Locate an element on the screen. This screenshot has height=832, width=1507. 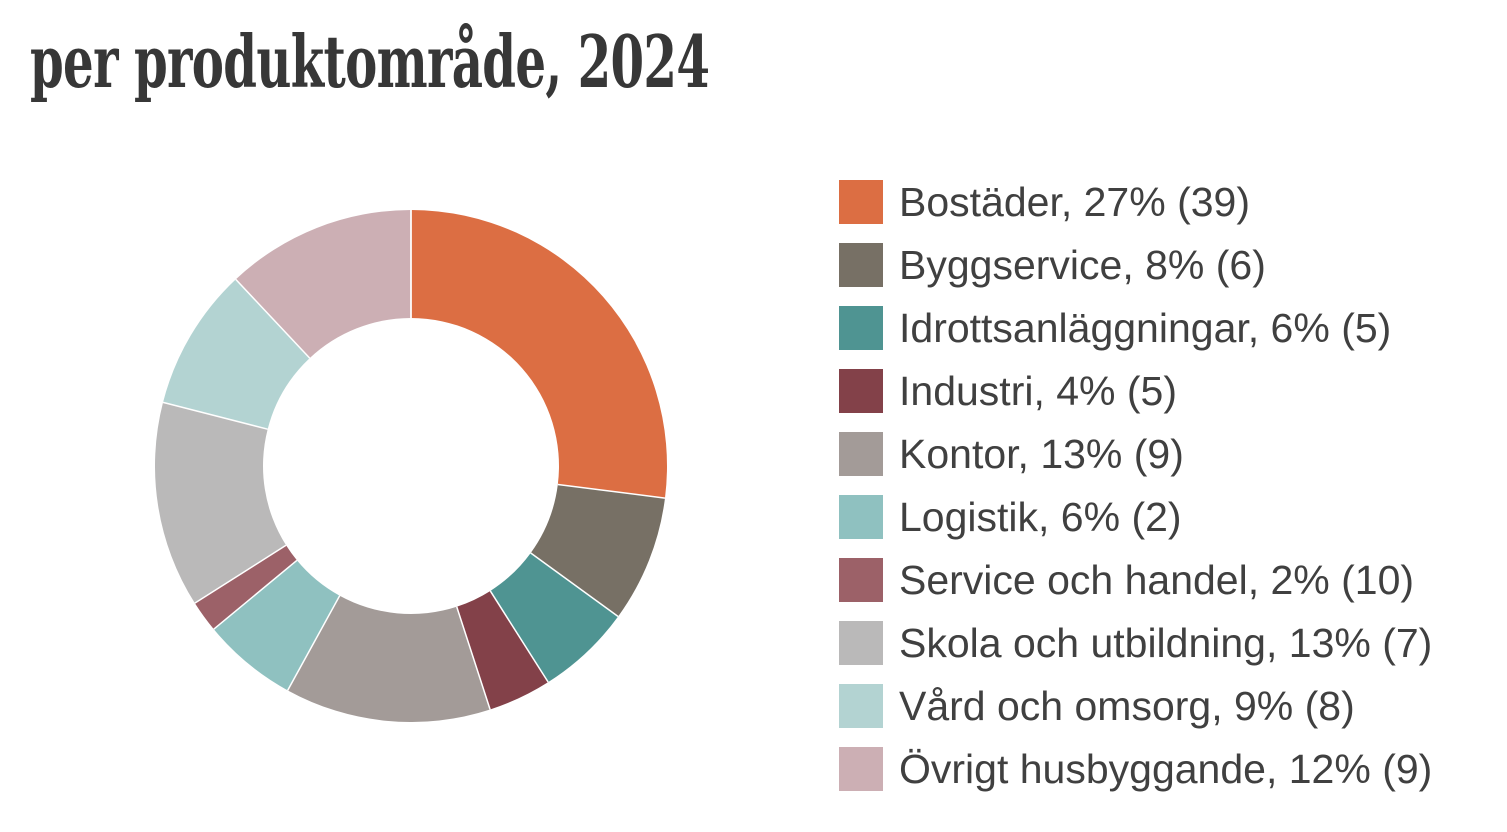
legend-label-skola-och-utbildning: Skola och utbildning, 13% (7) is located at coordinates (1166, 642).